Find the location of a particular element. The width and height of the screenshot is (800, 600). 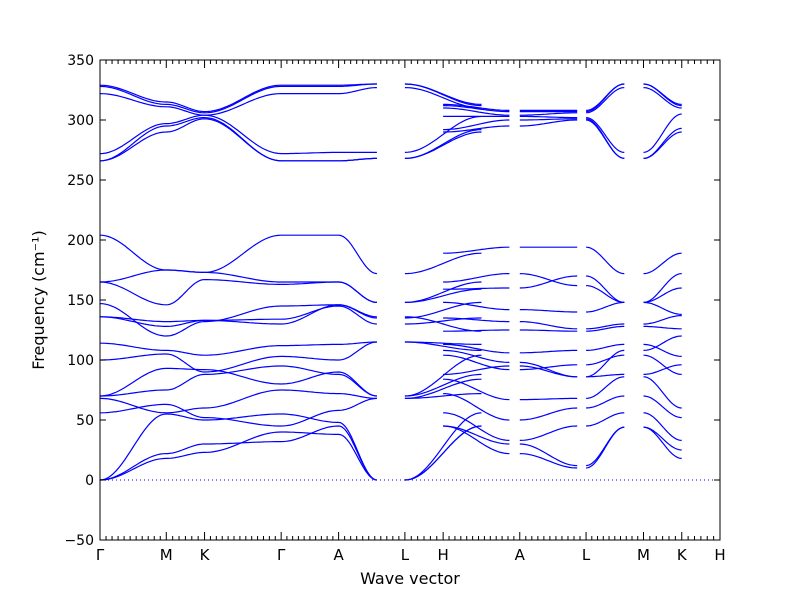

y-tick-label: 300 is located at coordinates (80, 121).